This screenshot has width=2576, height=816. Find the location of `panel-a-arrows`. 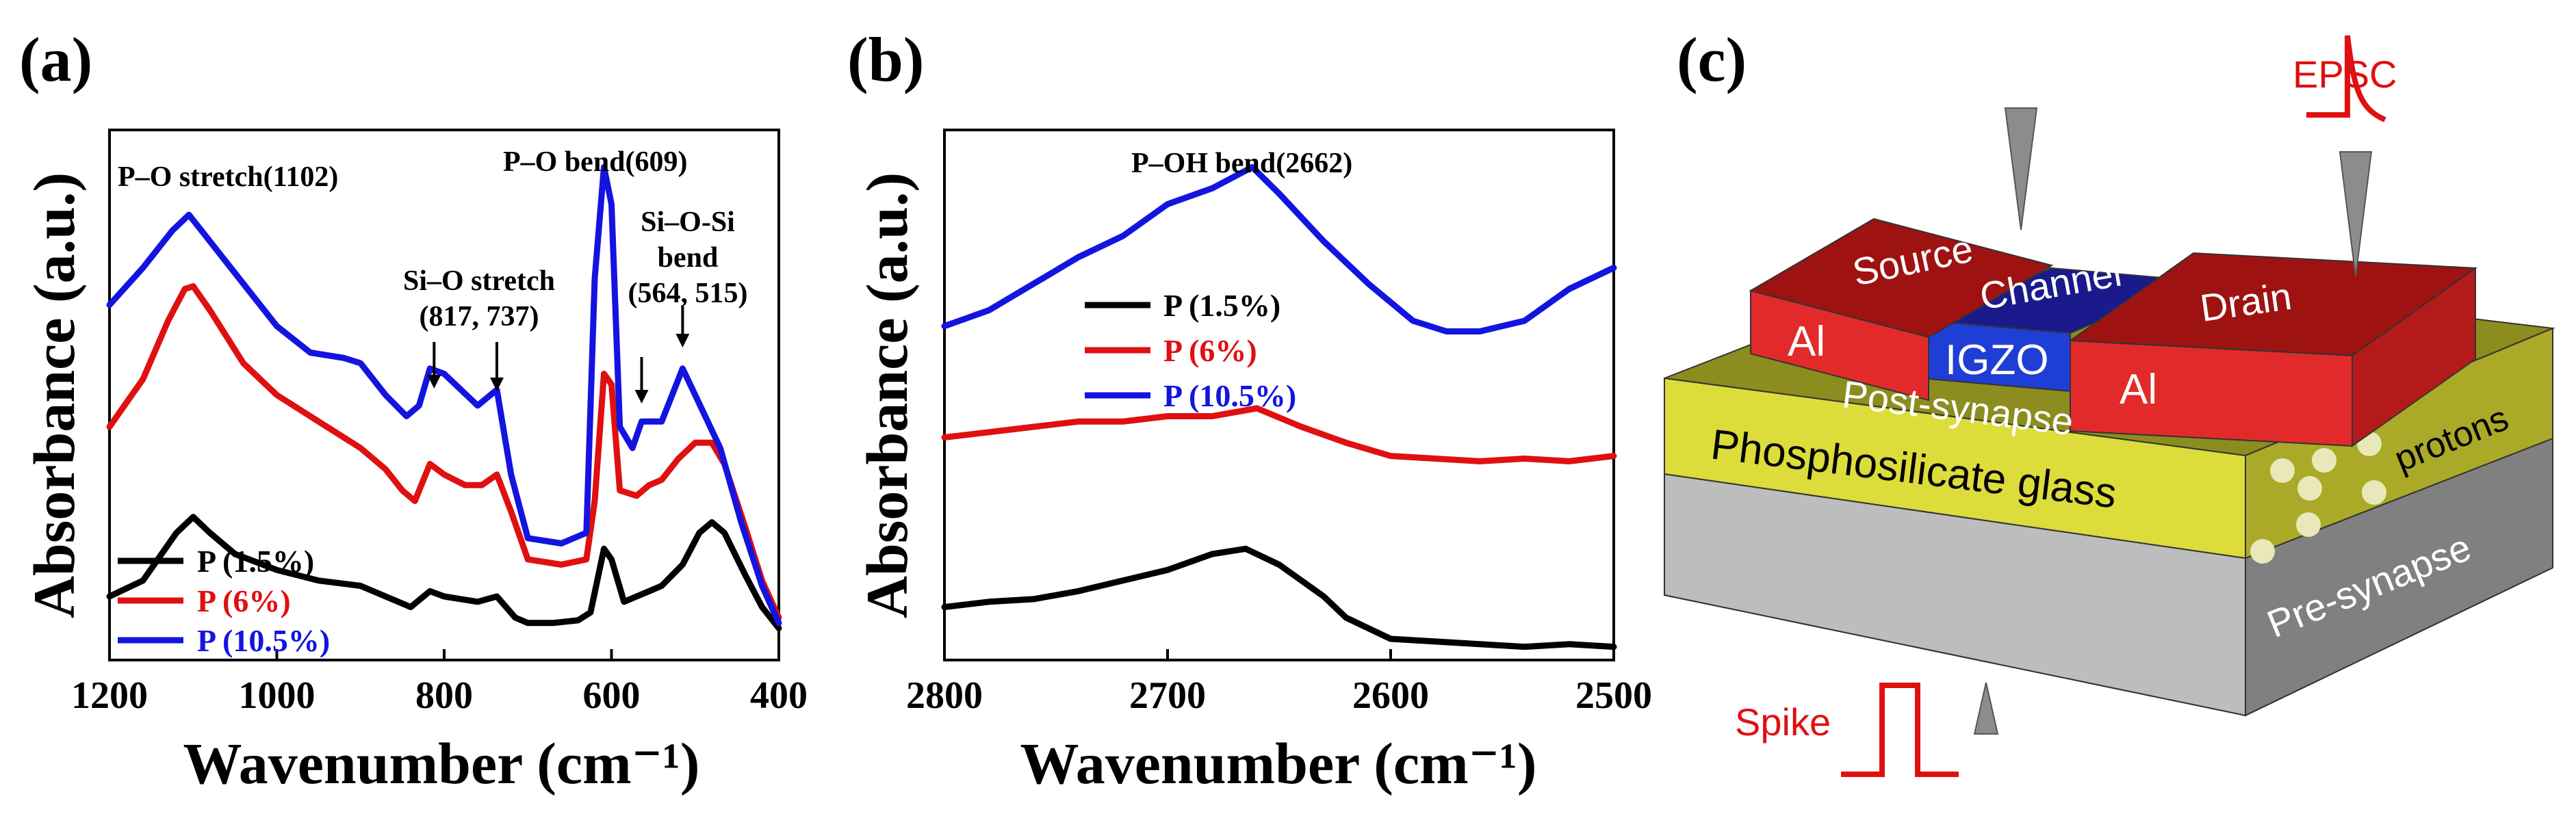

panel-a-arrows is located at coordinates (558, 355).